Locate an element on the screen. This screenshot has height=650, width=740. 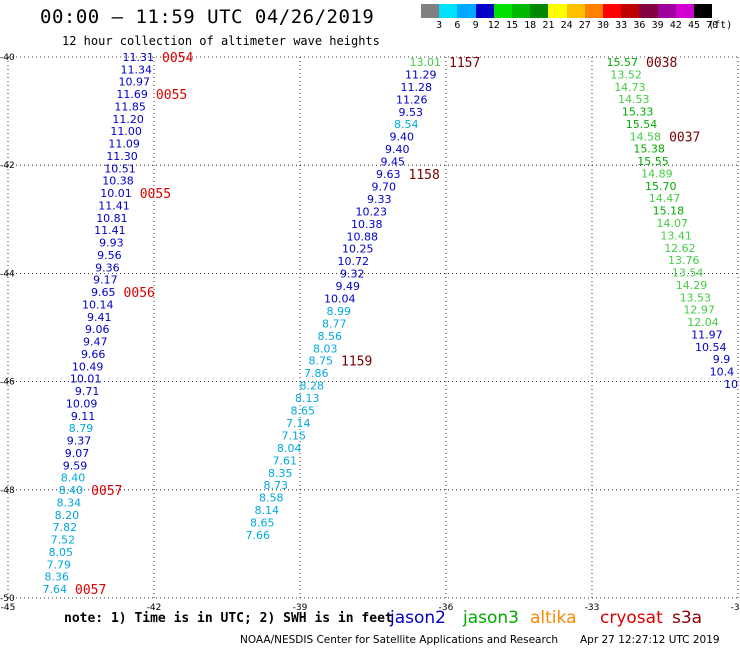
wave-height-label: 10.09 is located at coordinates (82, 403).